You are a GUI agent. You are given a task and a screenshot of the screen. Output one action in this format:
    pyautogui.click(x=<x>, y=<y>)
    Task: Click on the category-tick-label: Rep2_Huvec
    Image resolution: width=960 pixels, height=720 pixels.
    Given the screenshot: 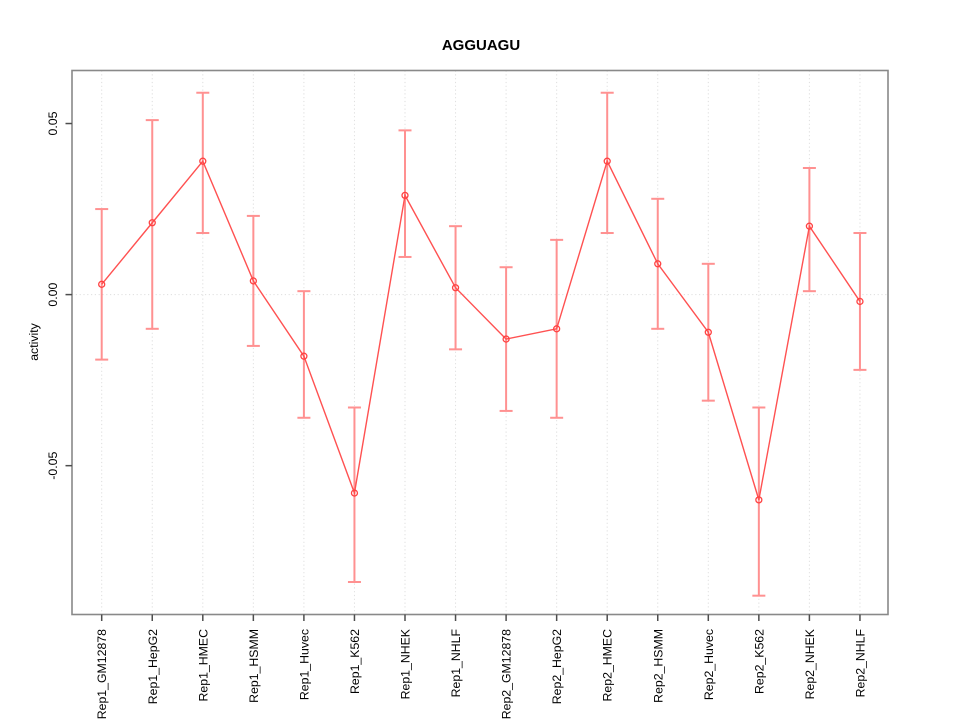 What is the action you would take?
    pyautogui.click(x=709, y=664)
    